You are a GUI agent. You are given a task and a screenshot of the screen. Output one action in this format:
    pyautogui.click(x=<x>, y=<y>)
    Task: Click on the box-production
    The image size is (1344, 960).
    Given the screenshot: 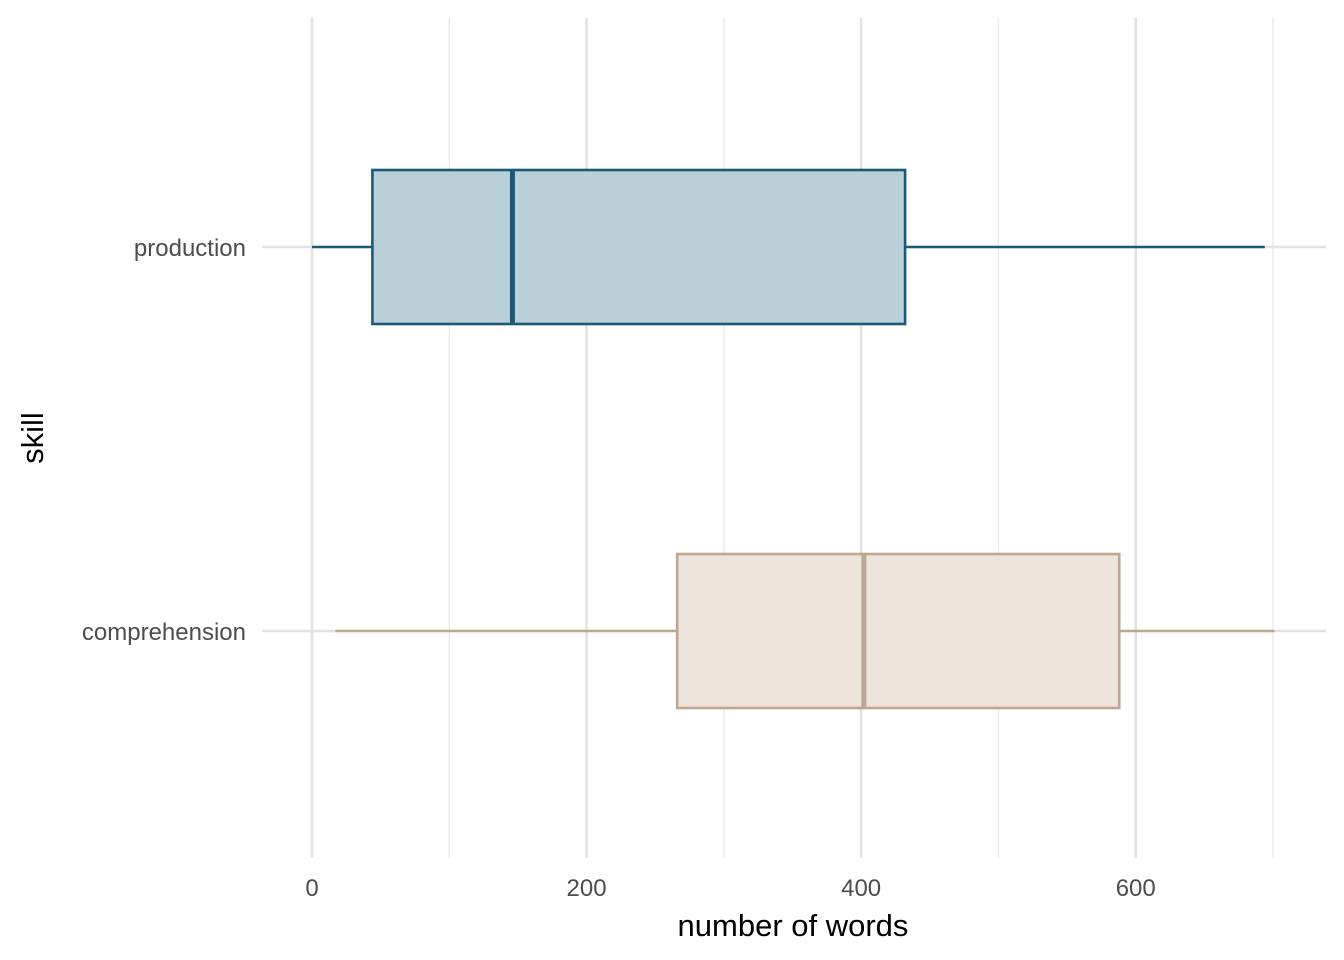 What is the action you would take?
    pyautogui.click(x=788, y=247)
    